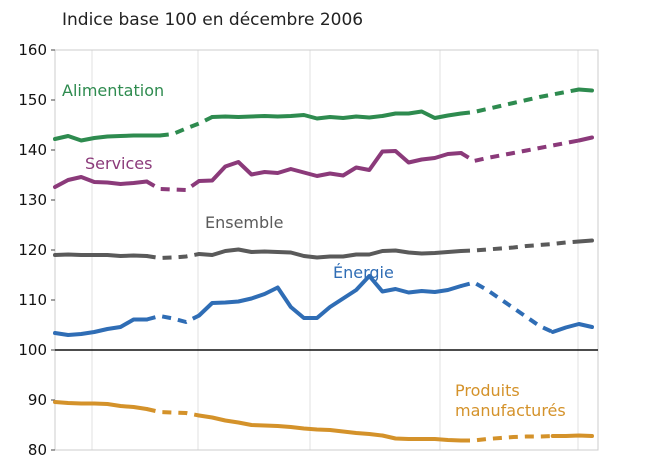 The width and height of the screenshot is (648, 470). What do you see at coordinates (32, 150) in the screenshot?
I see `y-tick-label: 140` at bounding box center [32, 150].